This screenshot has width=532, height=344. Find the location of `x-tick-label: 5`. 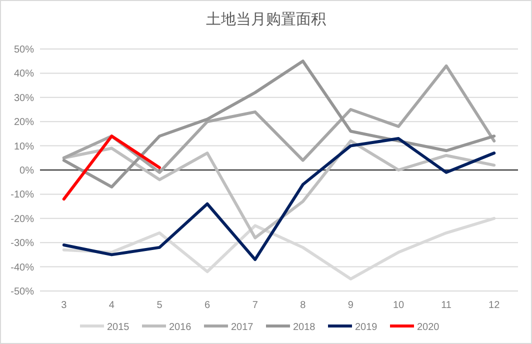

x-tick-label: 5 is located at coordinates (159, 305).